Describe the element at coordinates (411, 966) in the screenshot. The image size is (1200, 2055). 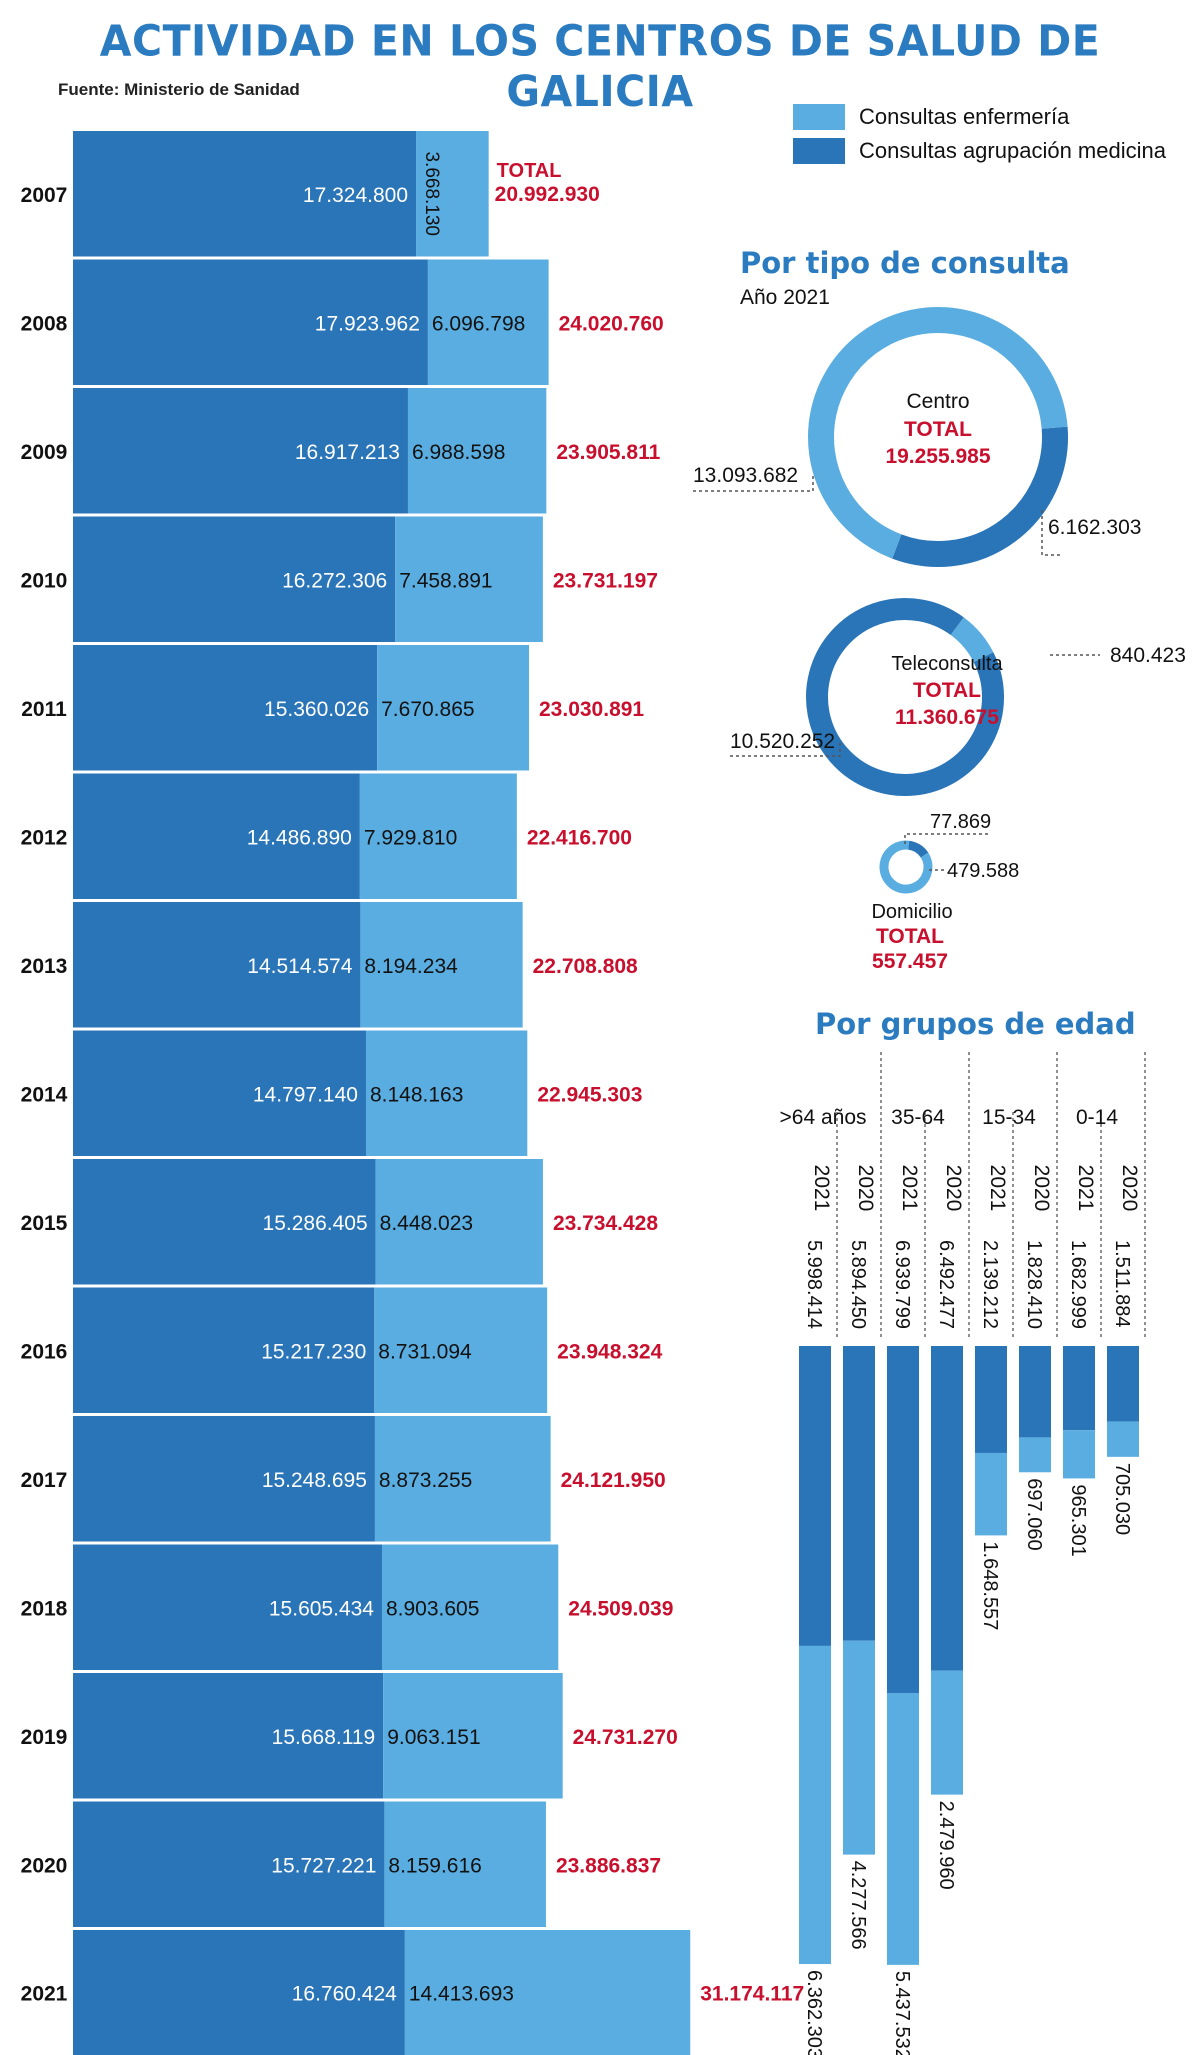
I see `nursing-value-label: 8.194.234` at that location.